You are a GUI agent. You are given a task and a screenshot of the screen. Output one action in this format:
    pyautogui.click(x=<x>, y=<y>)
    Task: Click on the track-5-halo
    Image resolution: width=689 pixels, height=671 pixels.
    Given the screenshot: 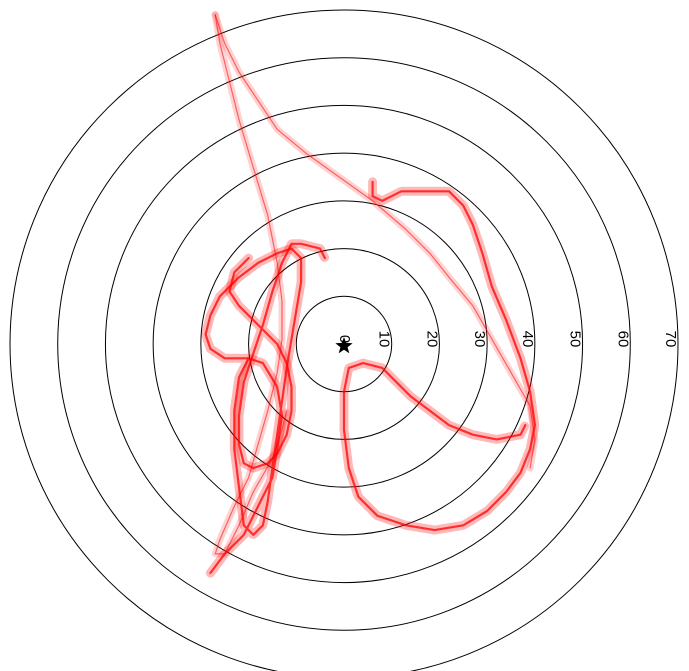 What is the action you would take?
    pyautogui.click(x=439, y=356)
    